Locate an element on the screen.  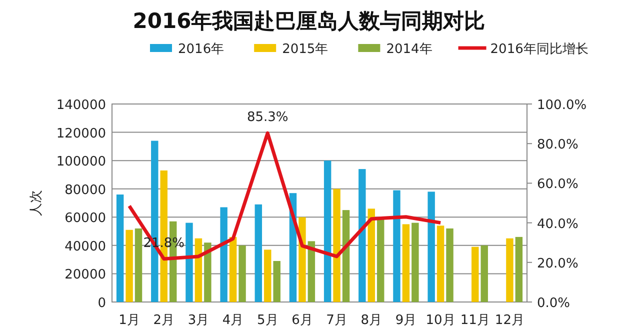
y2-tick-label: 40.0% is located at coordinates (557, 224).